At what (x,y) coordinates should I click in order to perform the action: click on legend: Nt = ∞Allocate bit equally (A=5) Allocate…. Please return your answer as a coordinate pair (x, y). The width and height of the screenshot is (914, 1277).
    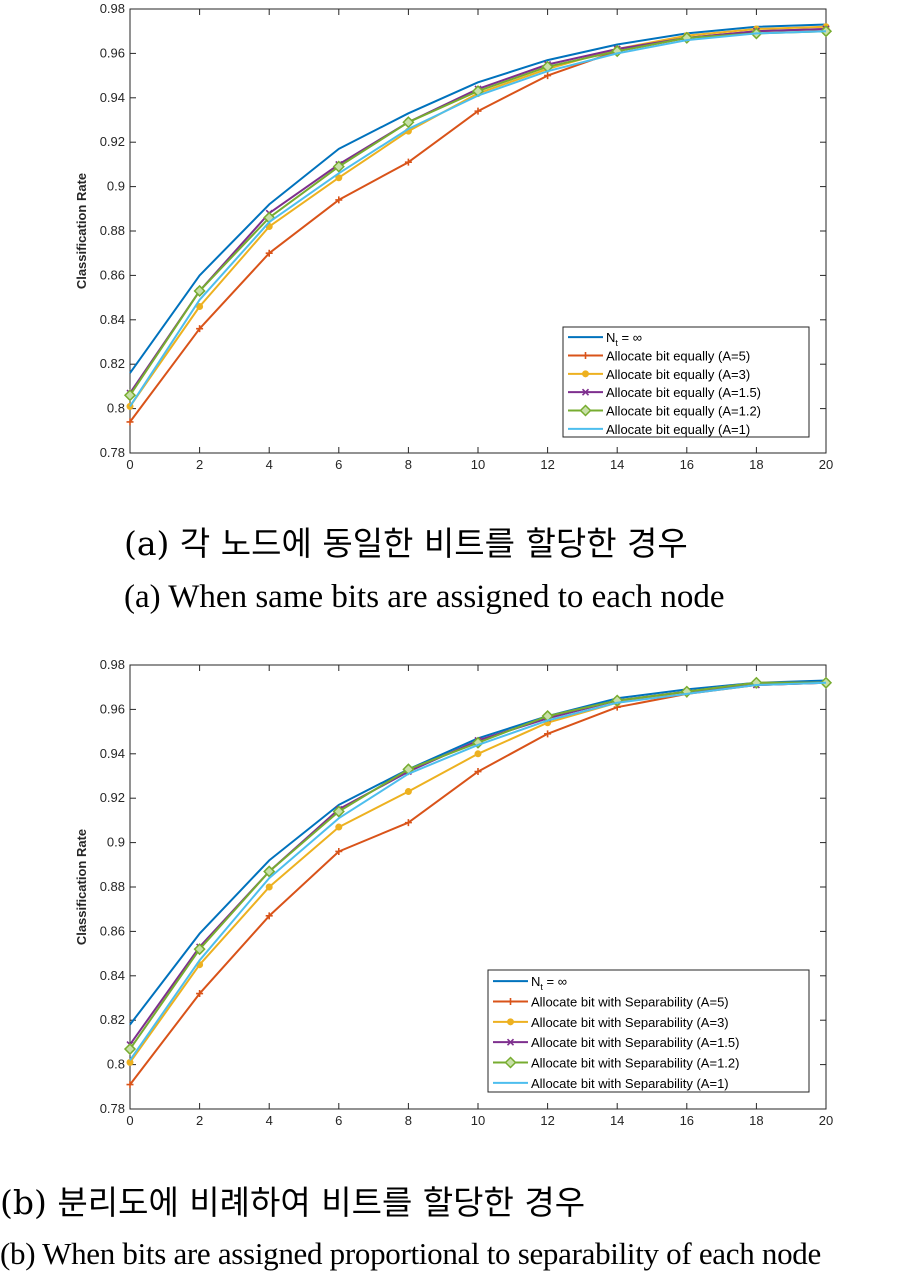
    Looking at the image, I should click on (686, 382).